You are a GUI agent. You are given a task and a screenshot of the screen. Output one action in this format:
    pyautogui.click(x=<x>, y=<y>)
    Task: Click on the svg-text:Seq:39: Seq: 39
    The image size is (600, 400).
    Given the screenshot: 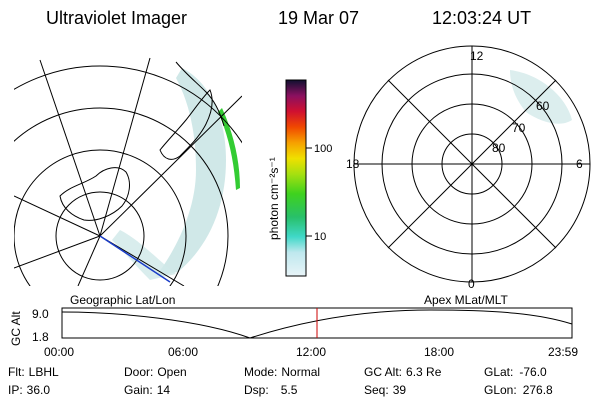 What is the action you would take?
    pyautogui.click(x=385, y=390)
    